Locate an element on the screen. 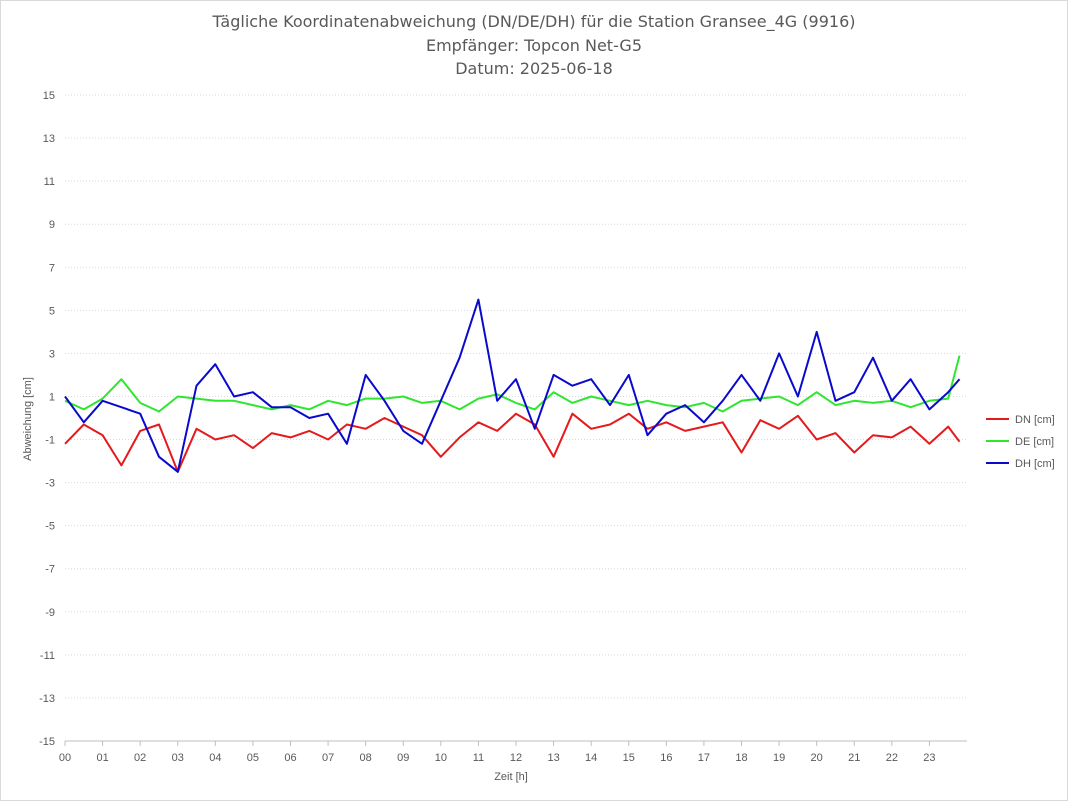 This screenshot has width=1068, height=801. legend-label: DE [cm] is located at coordinates (1034, 442).